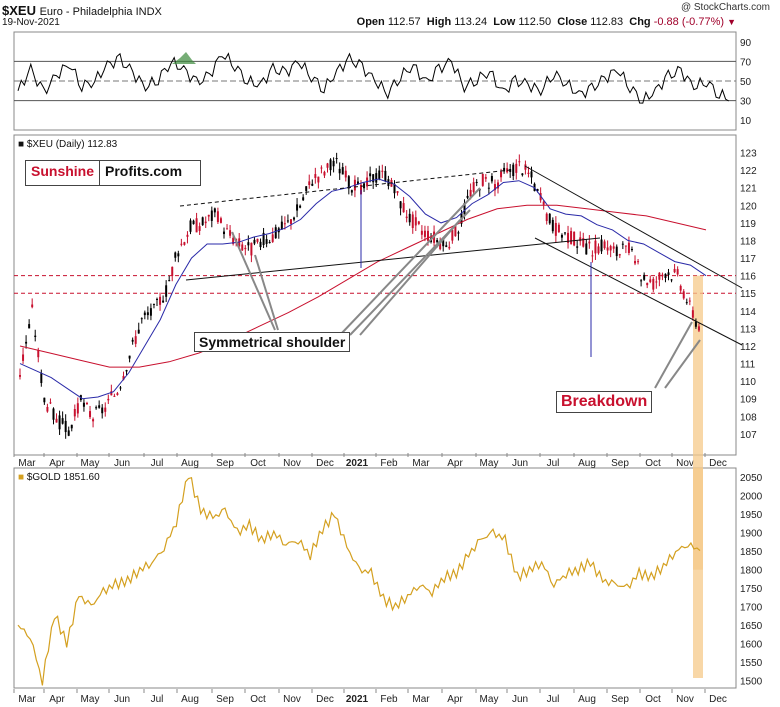 Image resolution: width=780 pixels, height=707 pixels. Describe the element at coordinates (751, 515) in the screenshot. I see `gold-y-tick: 1950` at that location.